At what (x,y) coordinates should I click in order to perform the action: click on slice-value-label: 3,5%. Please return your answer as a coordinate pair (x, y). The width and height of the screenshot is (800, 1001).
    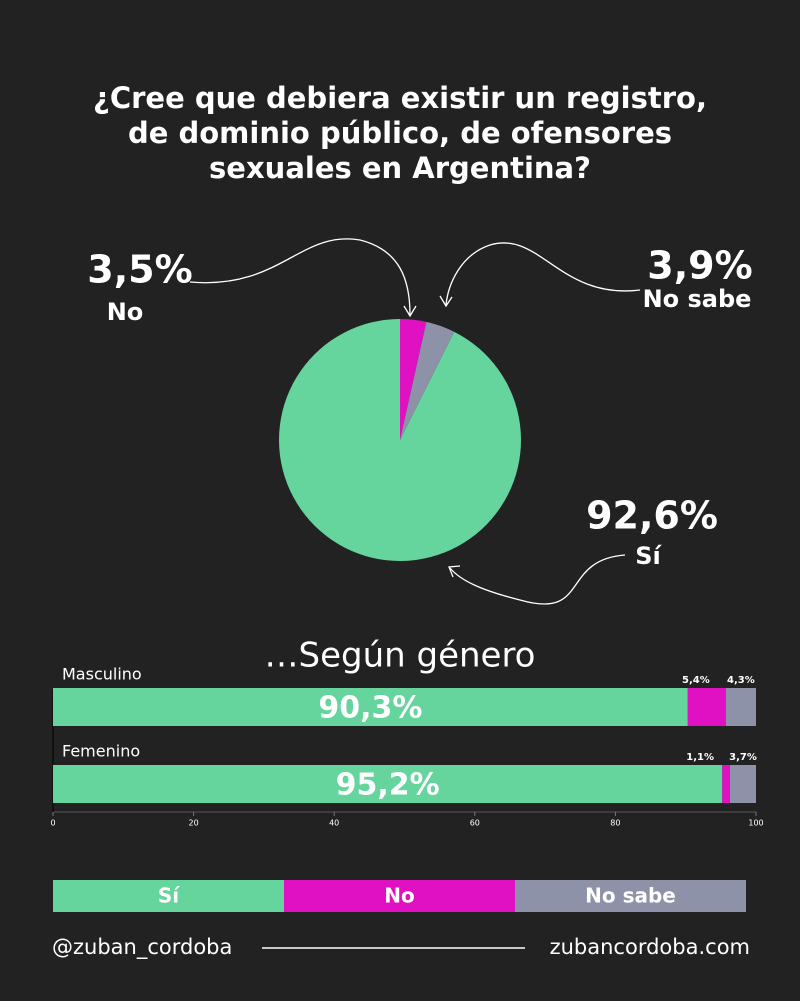
    Looking at the image, I should click on (139, 270).